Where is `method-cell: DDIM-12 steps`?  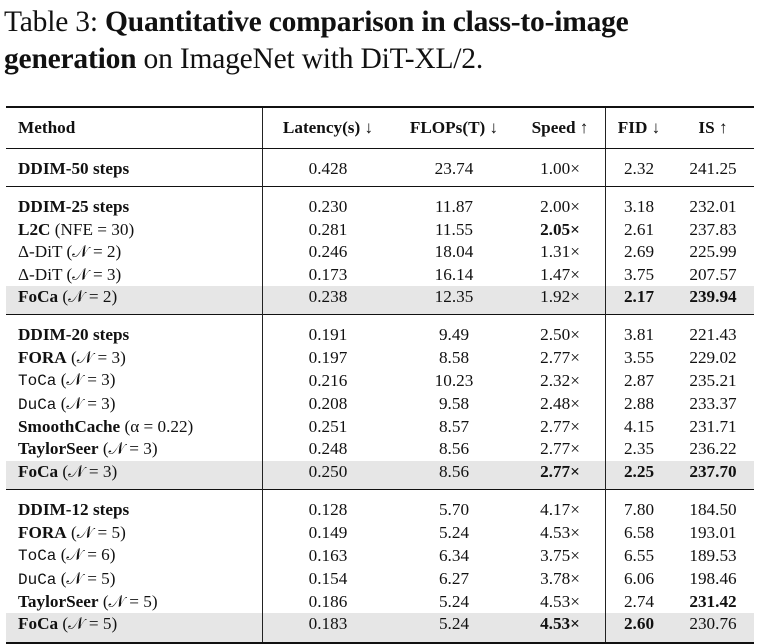 method-cell: DDIM-12 steps is located at coordinates (134, 505).